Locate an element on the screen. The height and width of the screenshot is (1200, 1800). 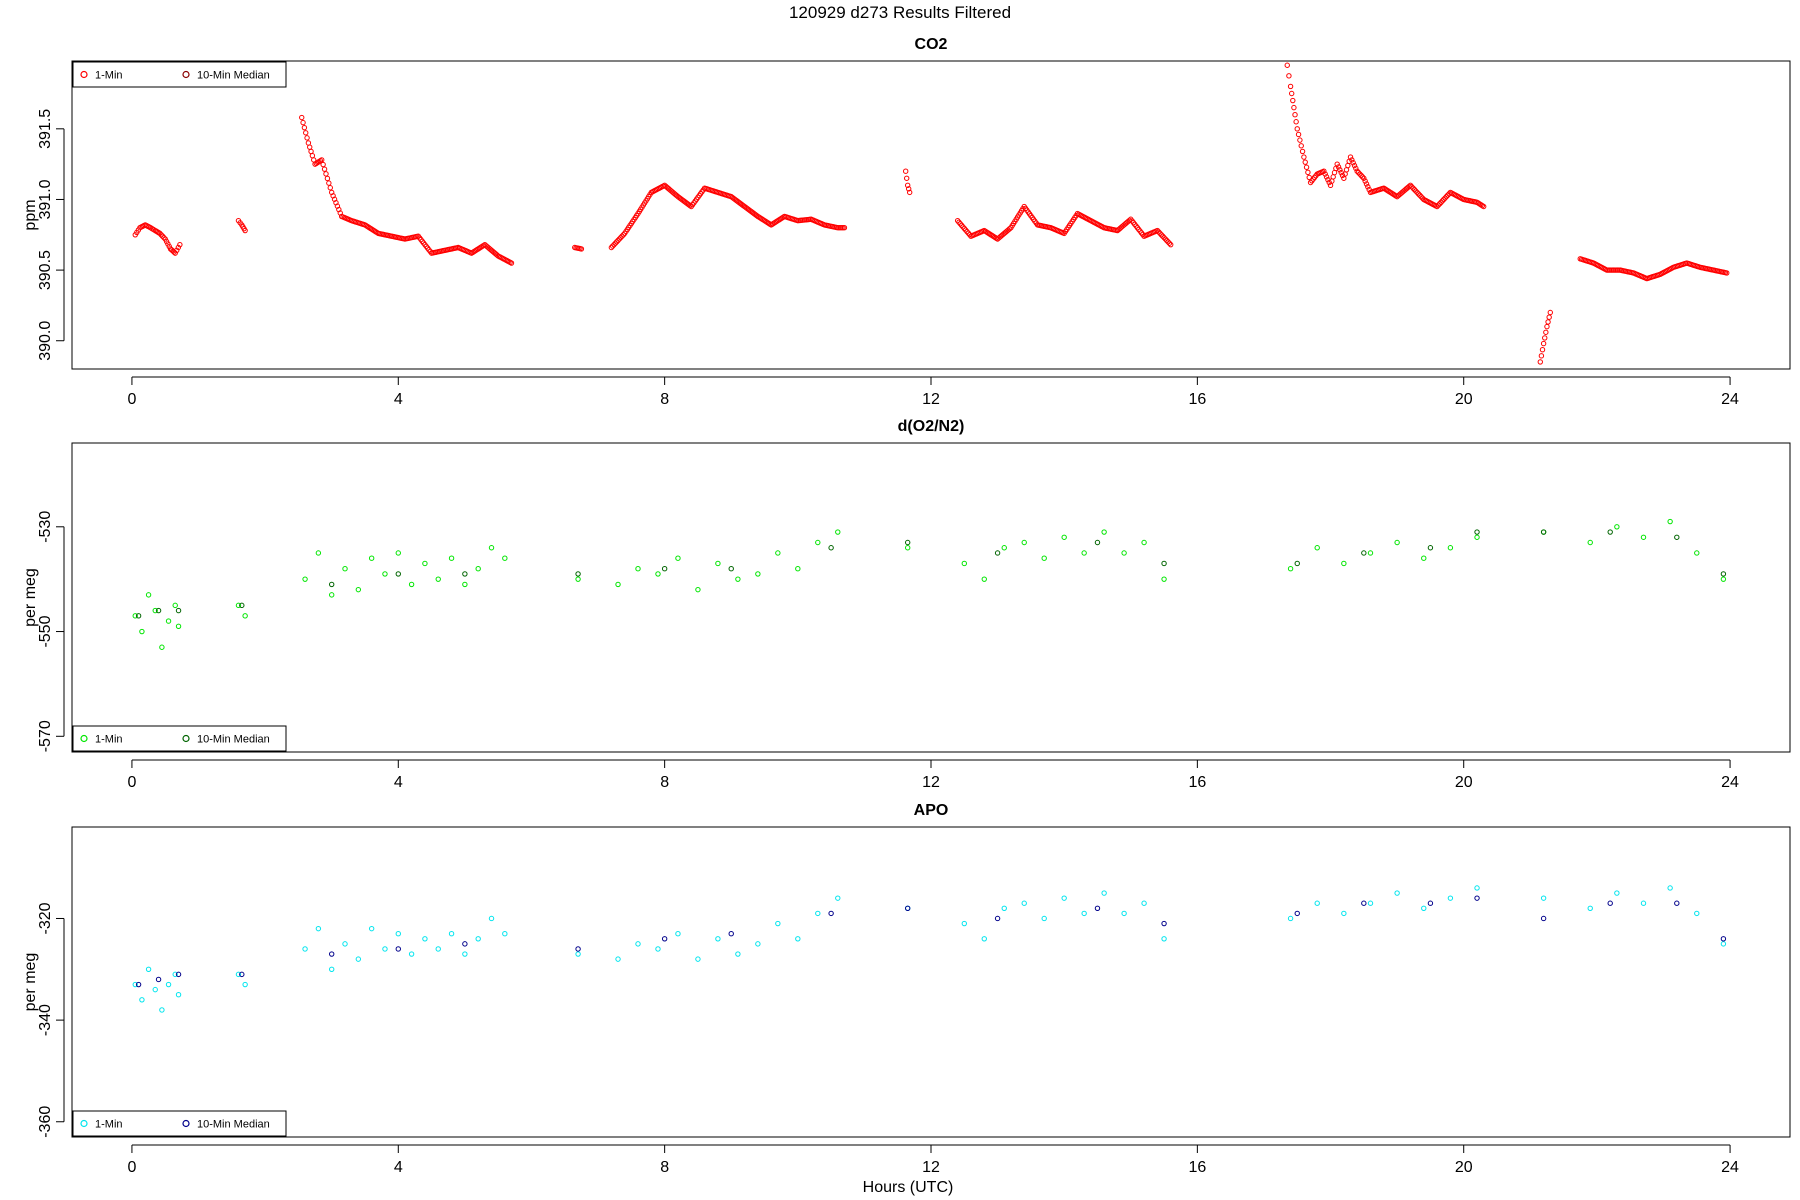
legend: 1-Min 10-Min Median is located at coordinates (179, 1123).